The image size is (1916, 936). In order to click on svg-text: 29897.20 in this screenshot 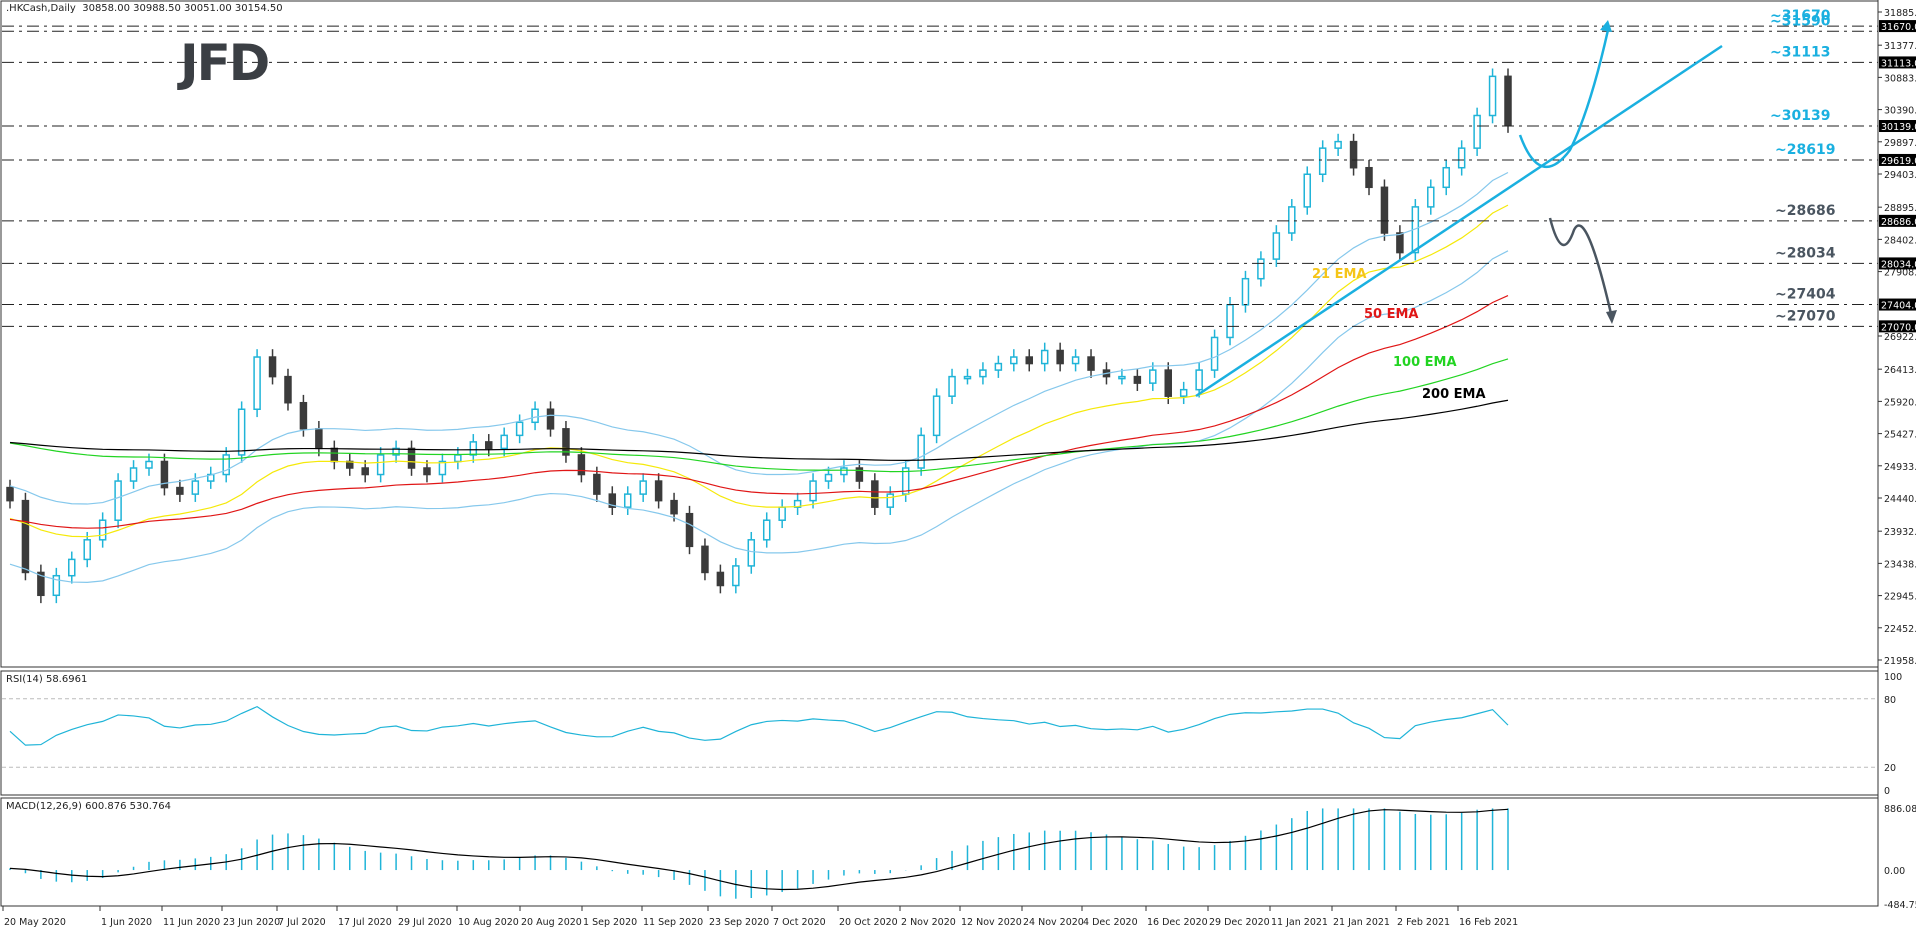, I will do `click(1900, 143)`.